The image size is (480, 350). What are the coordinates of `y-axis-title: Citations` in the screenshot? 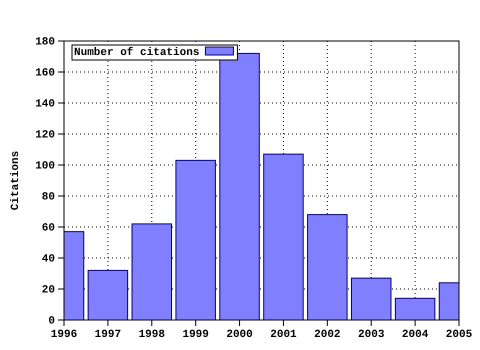 It's located at (16, 180).